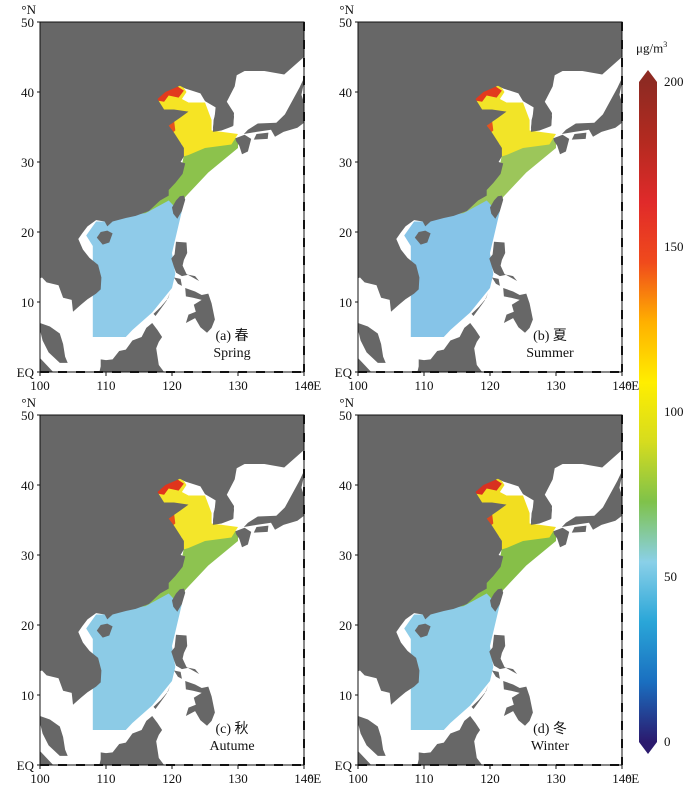  I want to click on panel-label: (a) 春, so click(231, 336).